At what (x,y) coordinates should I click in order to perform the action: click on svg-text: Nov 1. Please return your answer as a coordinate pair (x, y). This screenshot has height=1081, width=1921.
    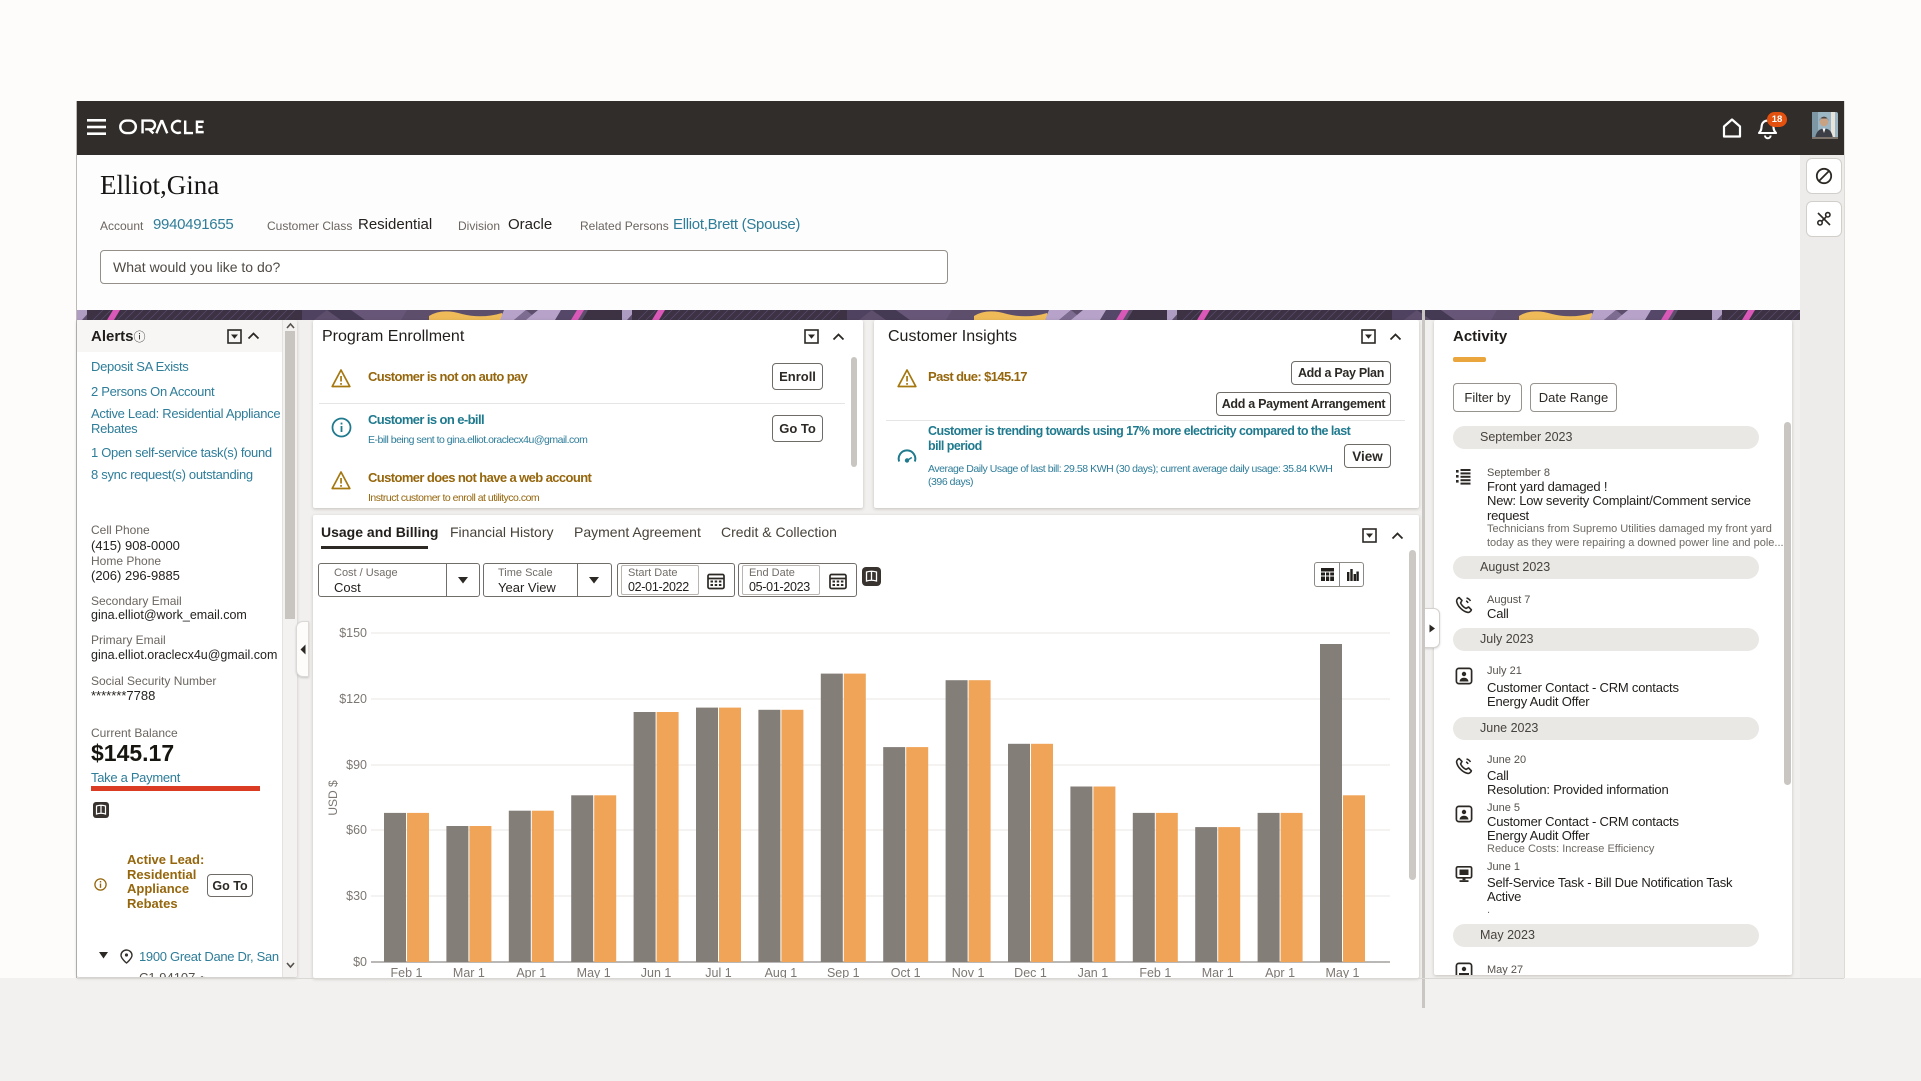
    Looking at the image, I should click on (968, 972).